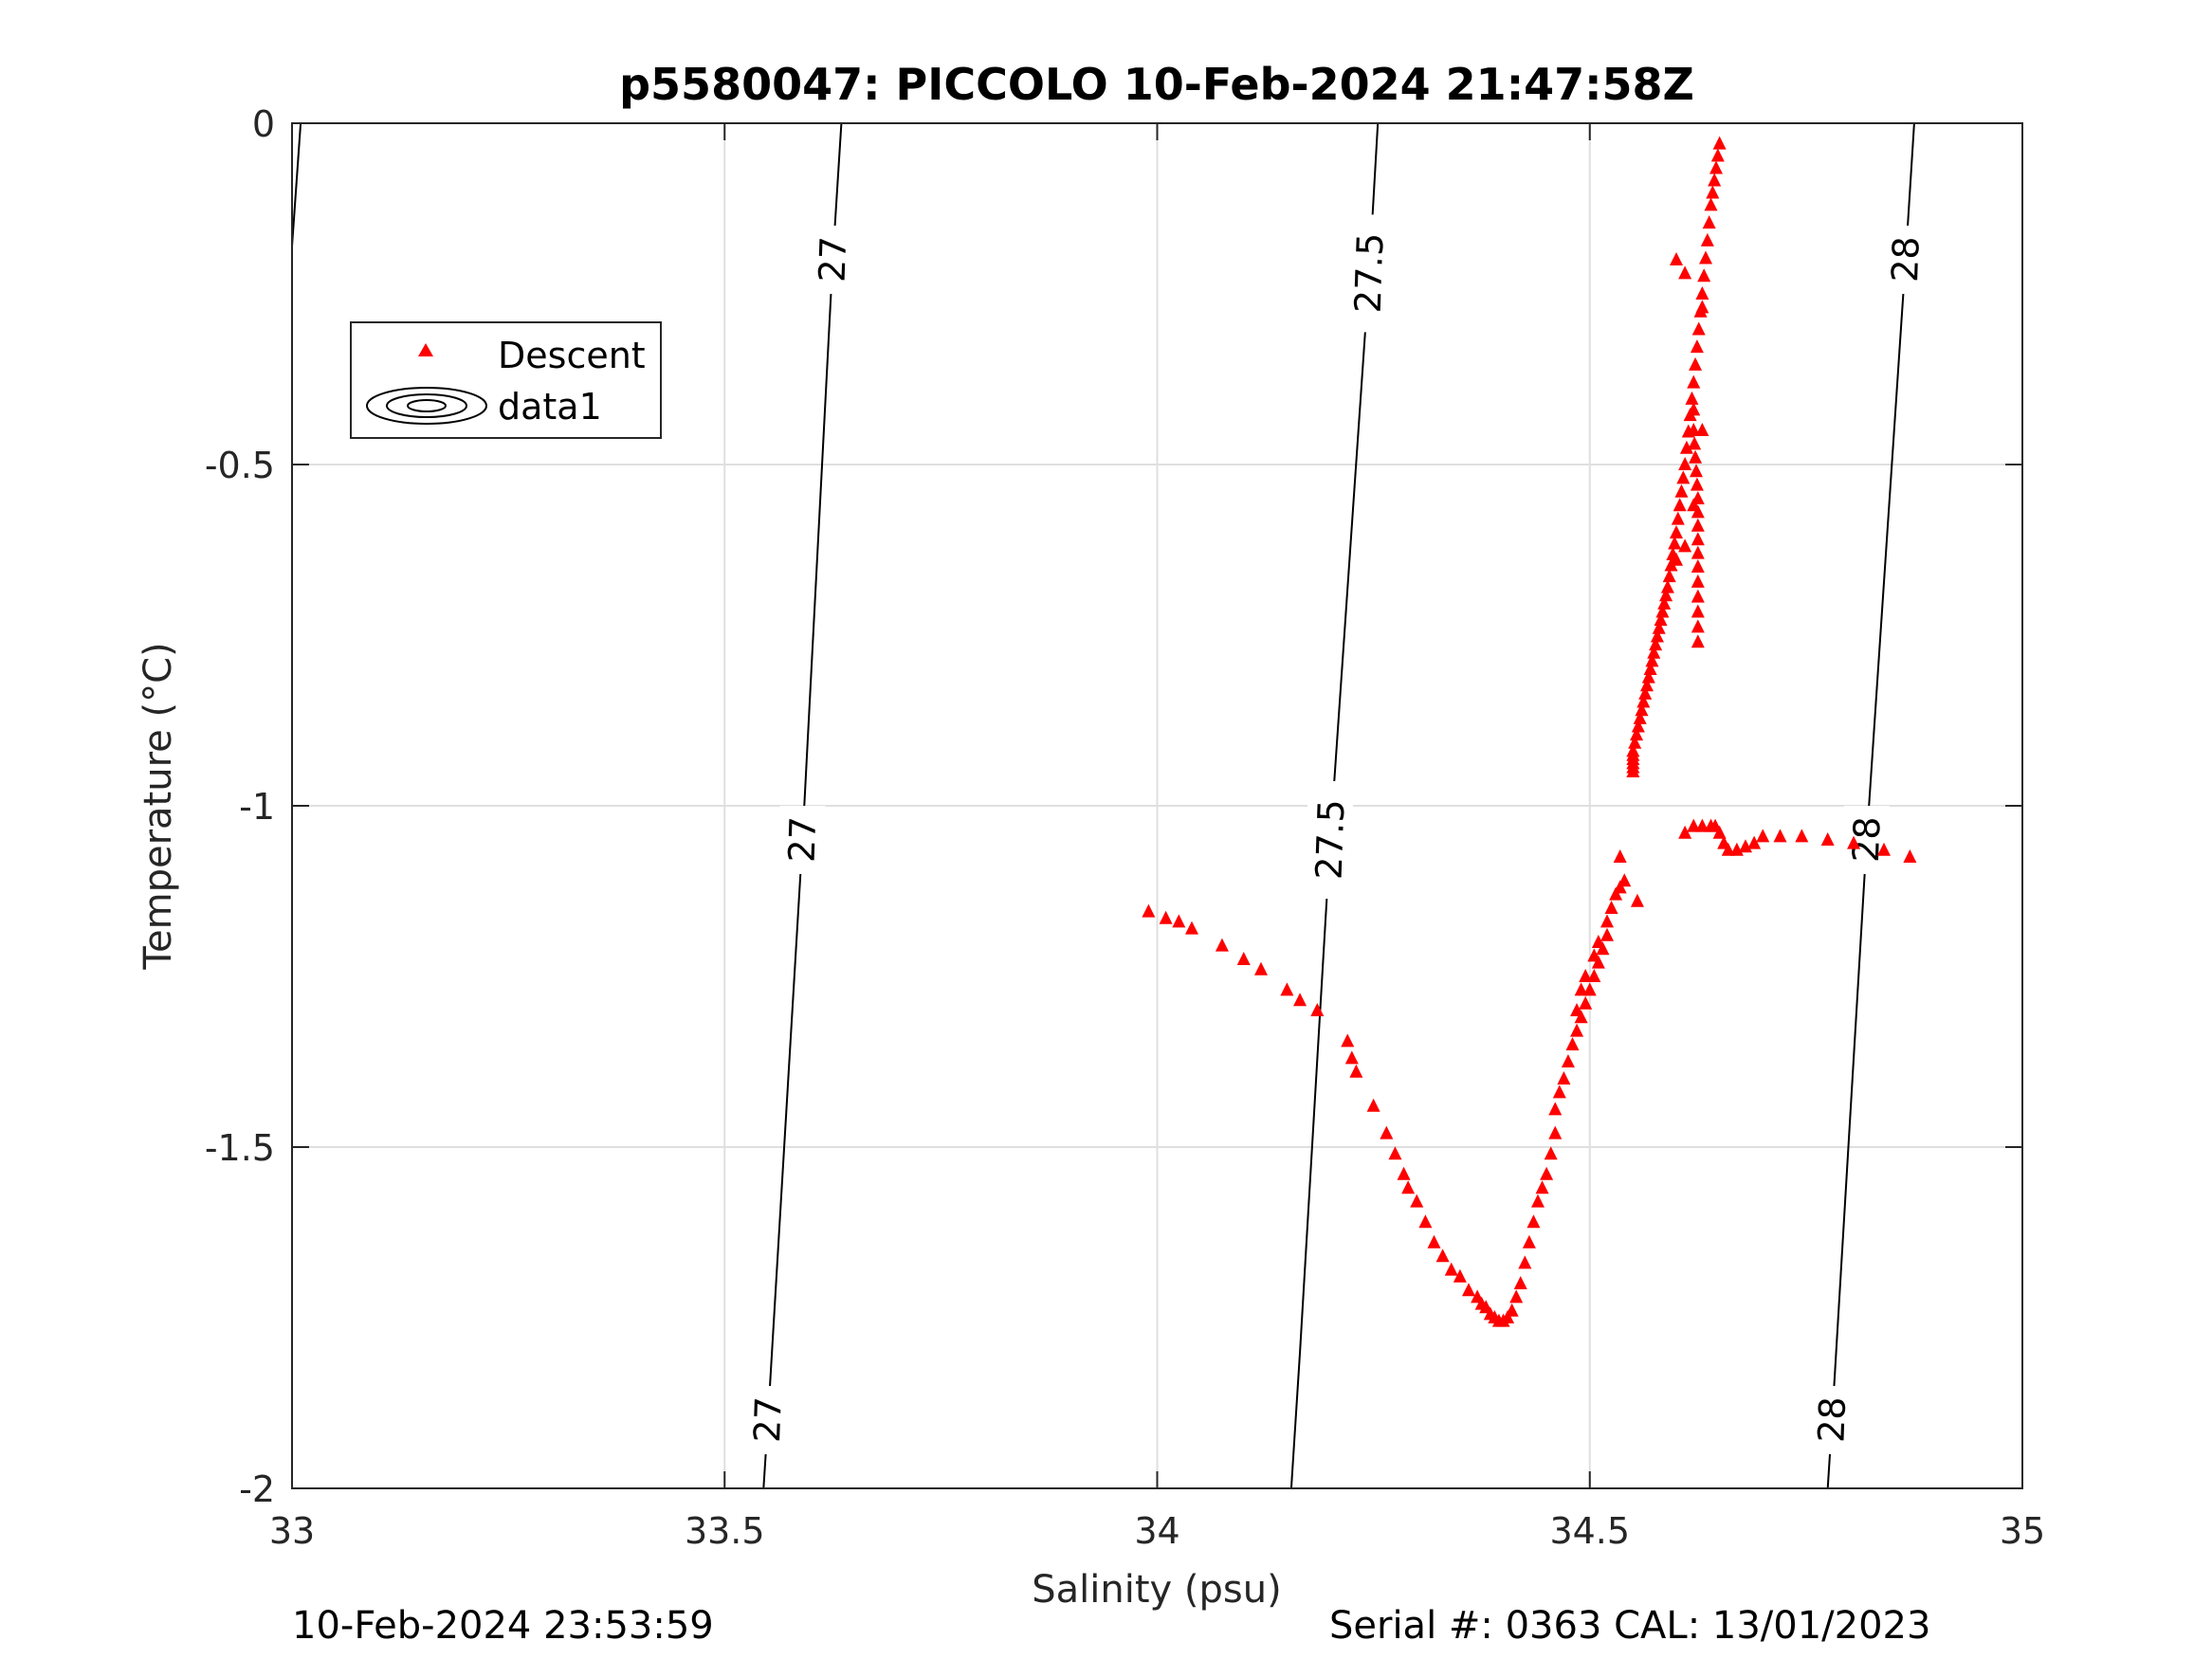 The width and height of the screenshot is (2212, 1659). I want to click on legend-box, so click(506, 380).